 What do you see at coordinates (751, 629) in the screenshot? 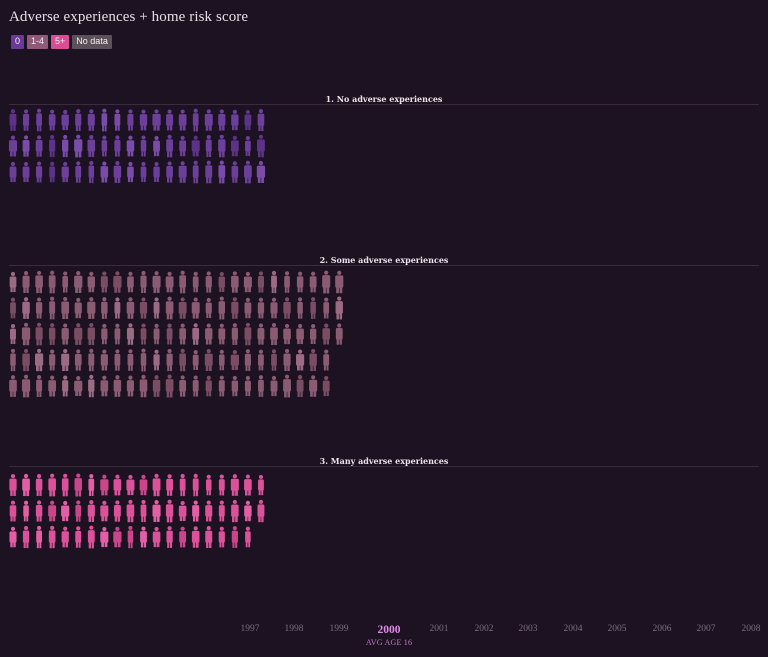
I see `year-tick-2008: 2008` at bounding box center [751, 629].